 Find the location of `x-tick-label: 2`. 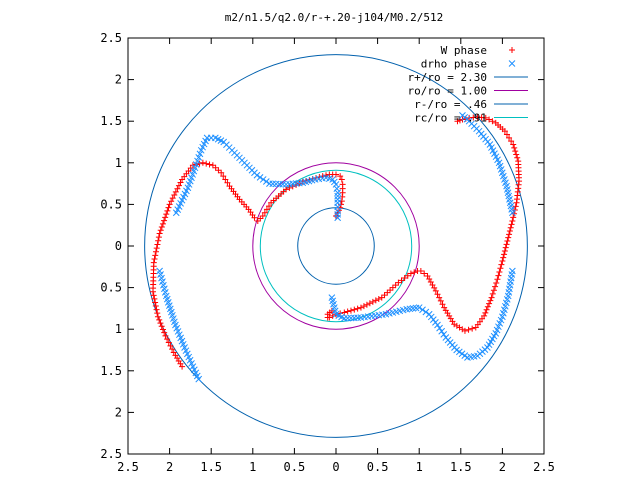

x-tick-label: 2 is located at coordinates (169, 467).